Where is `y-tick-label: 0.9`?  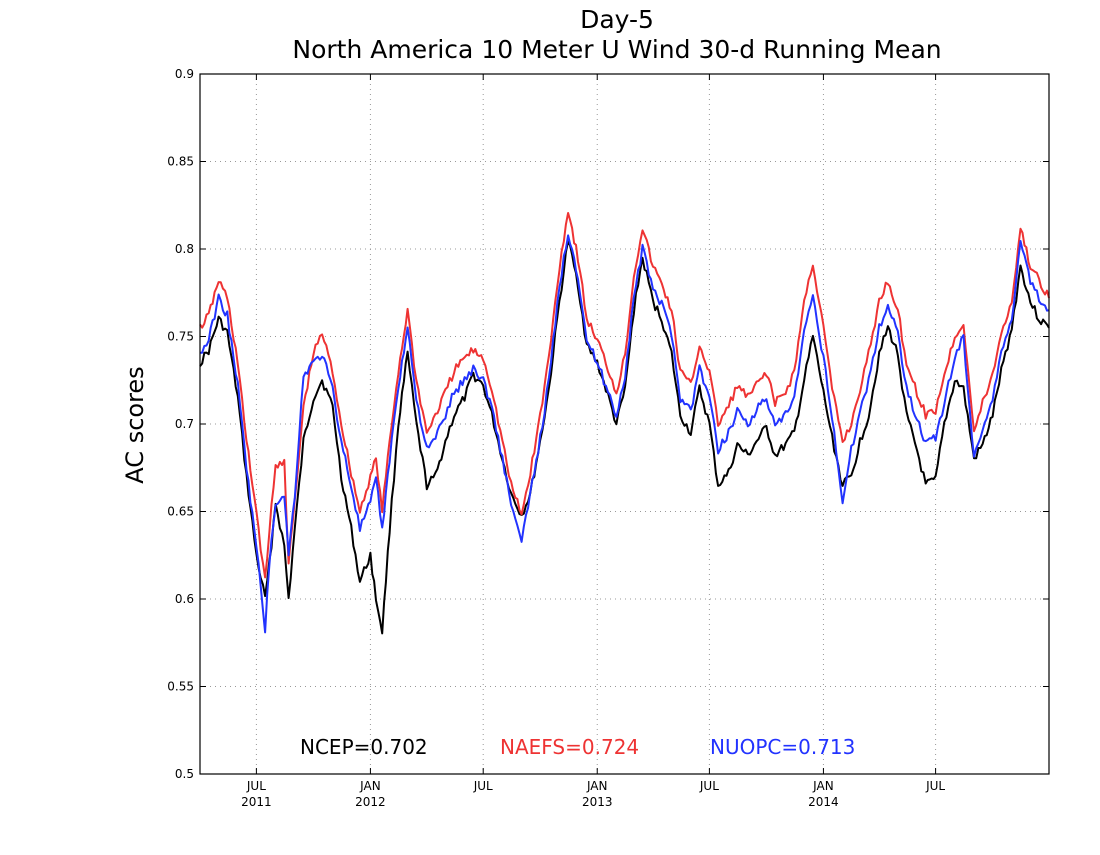
y-tick-label: 0.9 is located at coordinates (184, 74).